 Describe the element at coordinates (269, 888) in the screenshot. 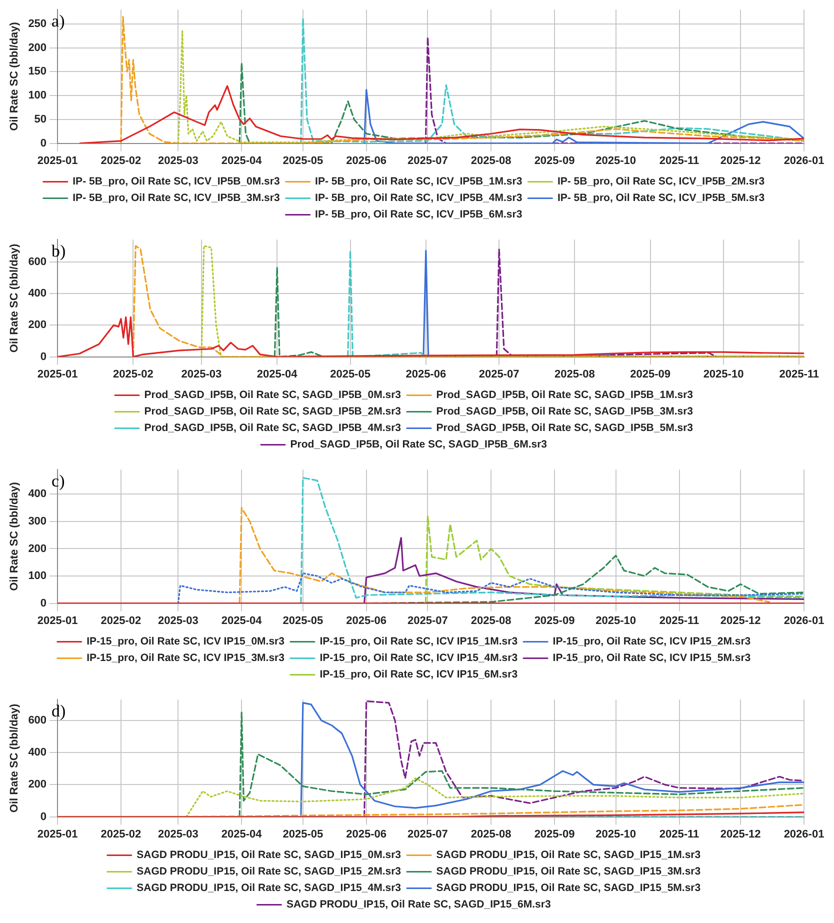

I see `legend-label: SAGD PRODU_IP15, Oil Rate SC, SAGD_IP15_4M.sr3` at that location.